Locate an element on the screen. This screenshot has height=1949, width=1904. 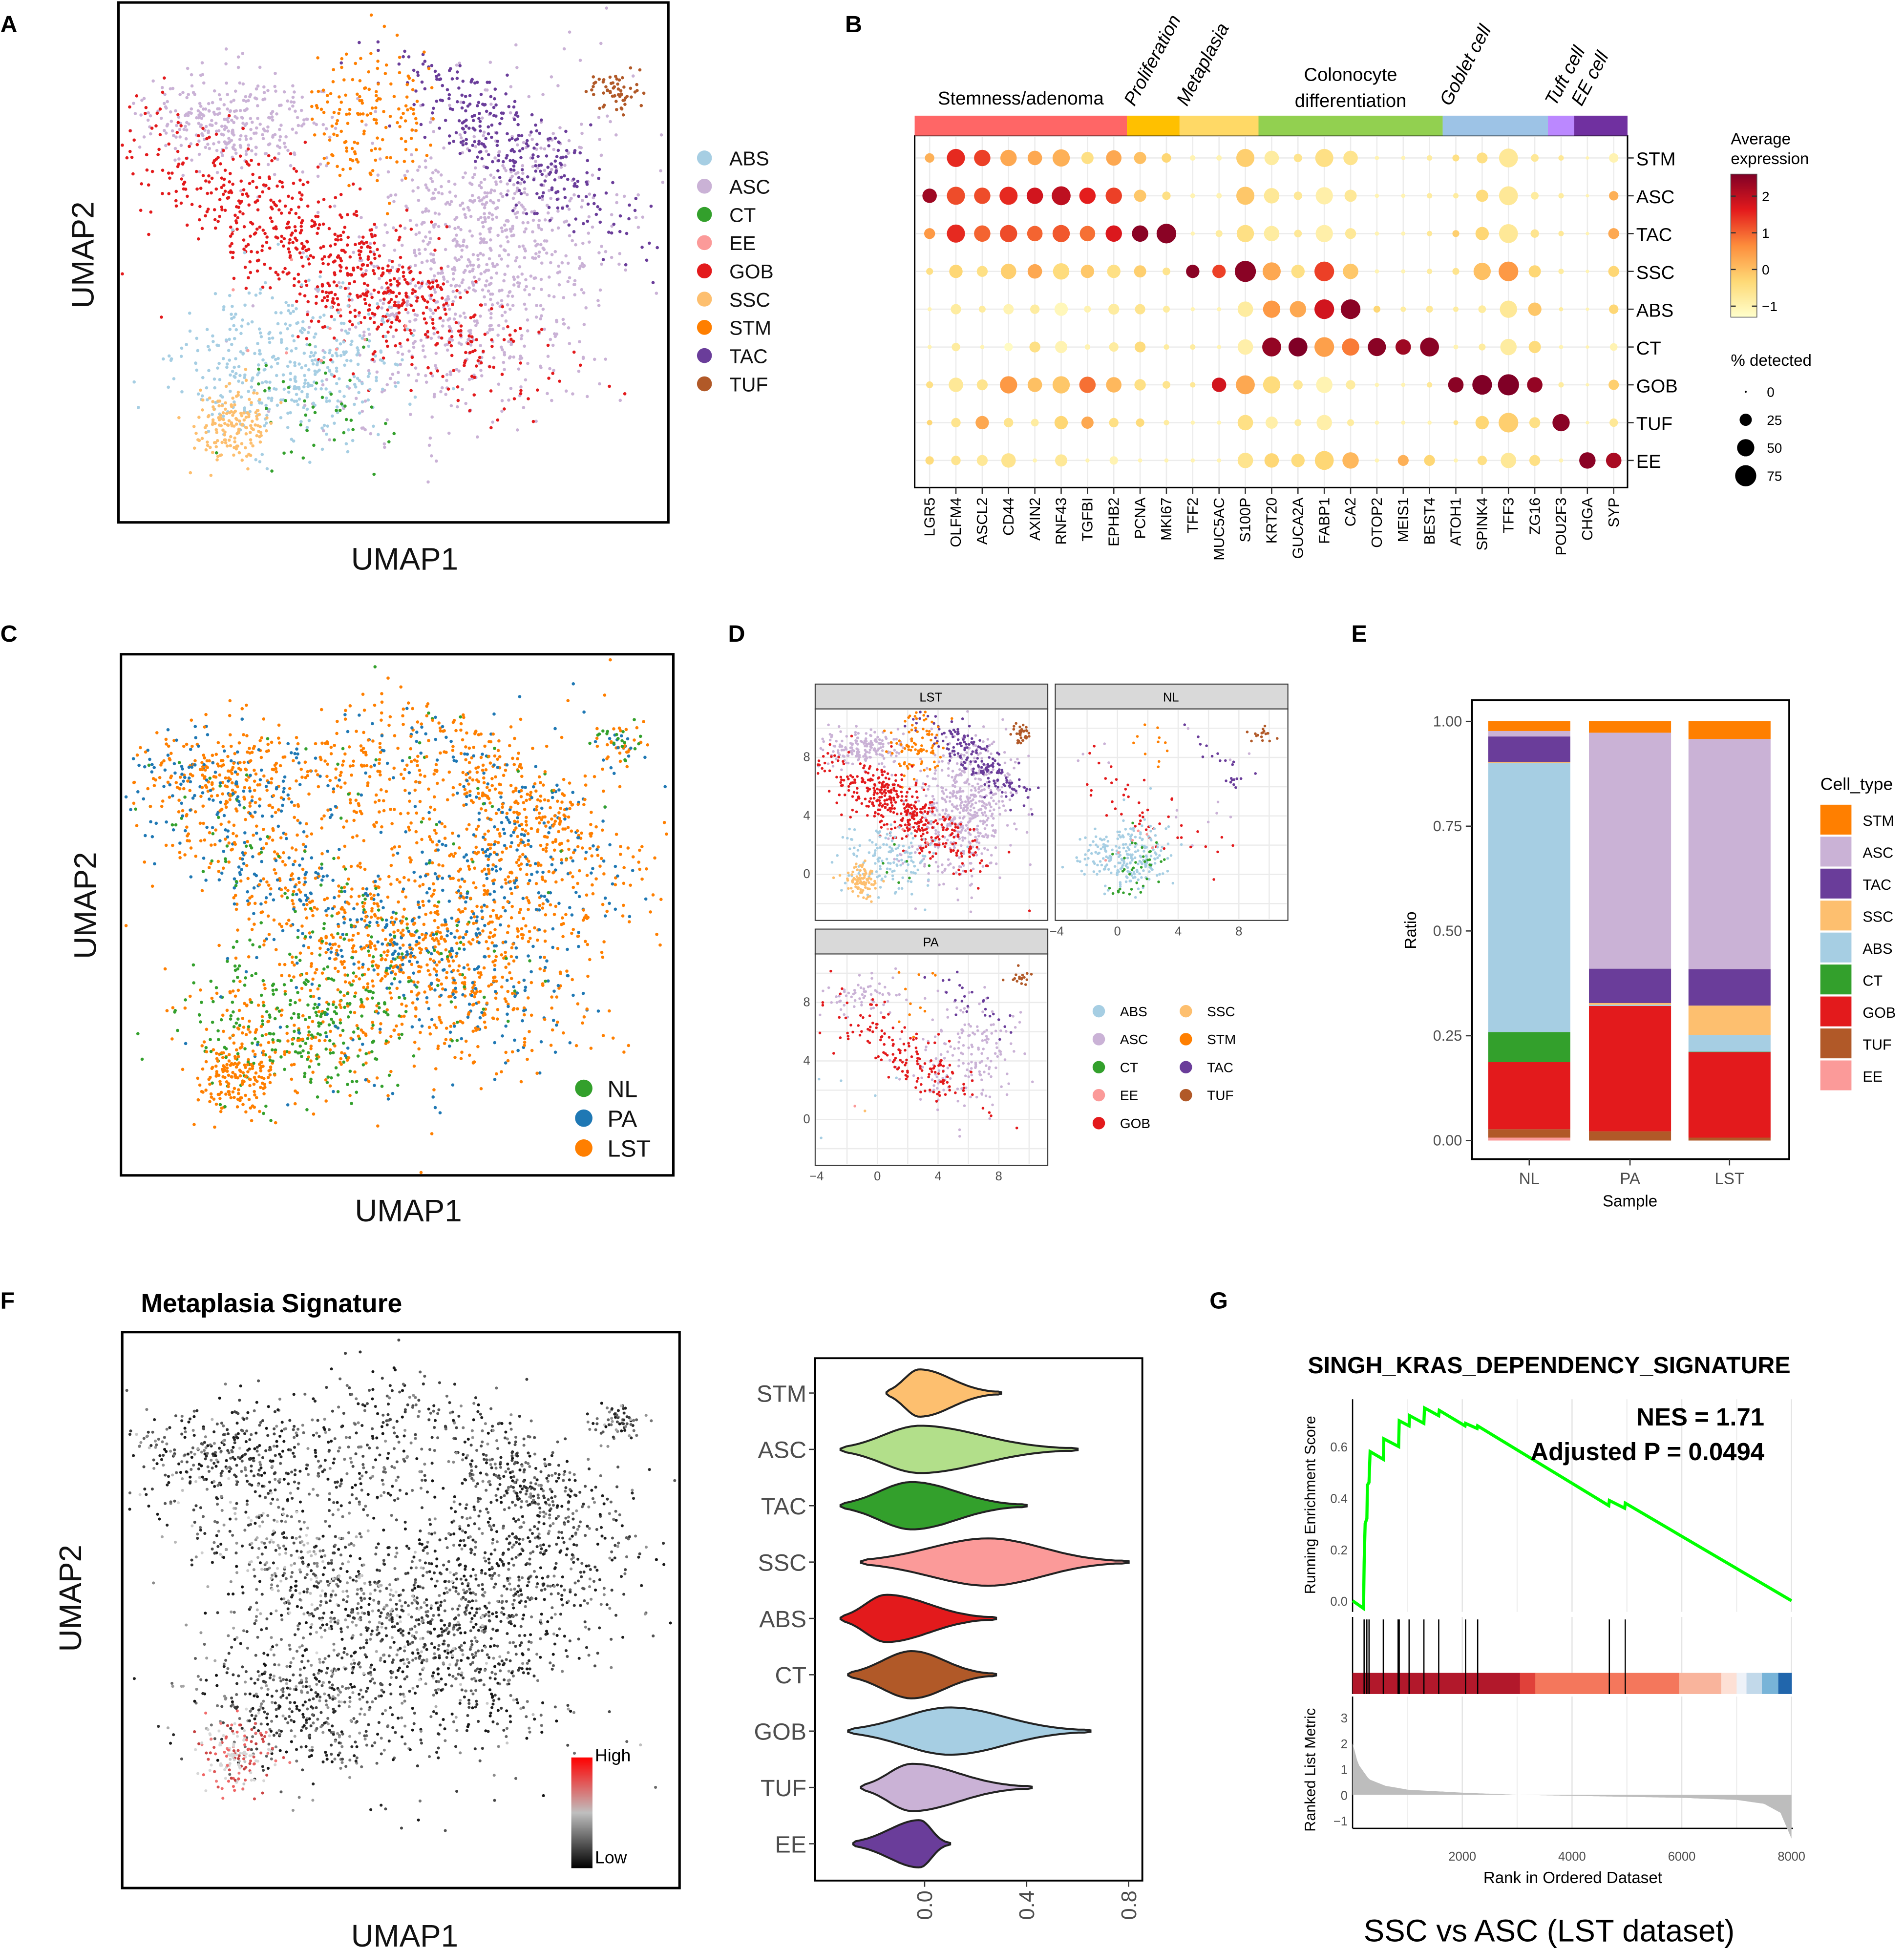
dot-abs-olfm4 is located at coordinates (956, 309).